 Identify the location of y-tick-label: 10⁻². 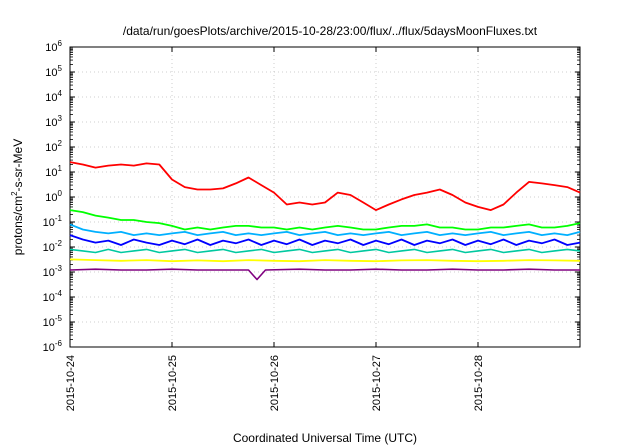
(53, 246).